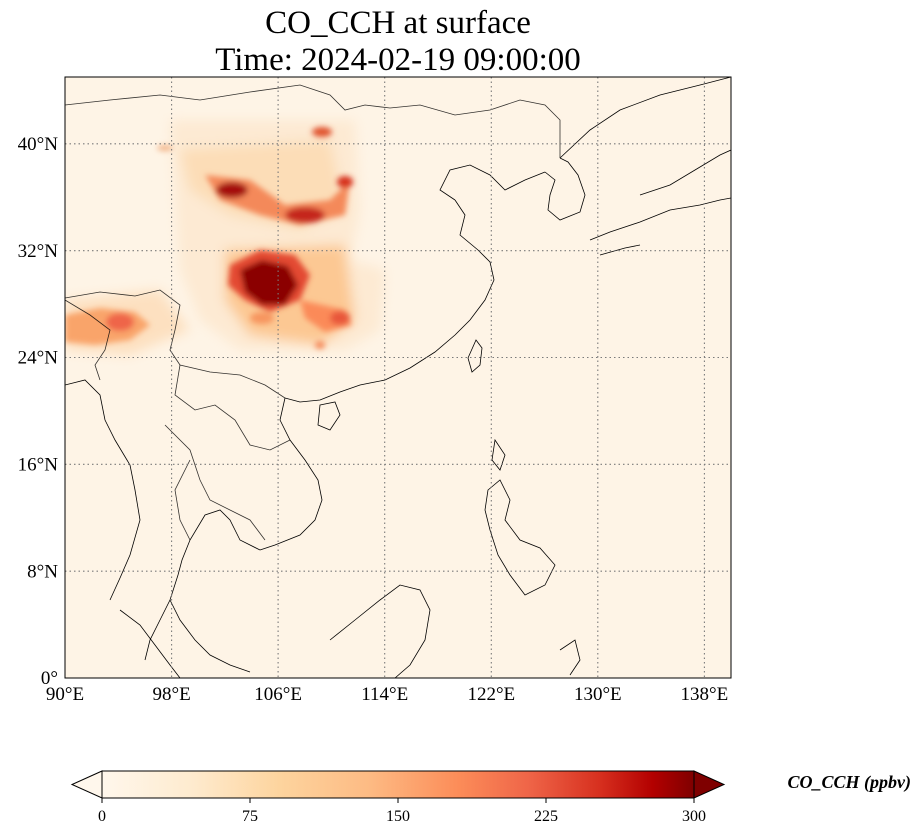  What do you see at coordinates (38, 251) in the screenshot?
I see `lat-tick-label: 32°N` at bounding box center [38, 251].